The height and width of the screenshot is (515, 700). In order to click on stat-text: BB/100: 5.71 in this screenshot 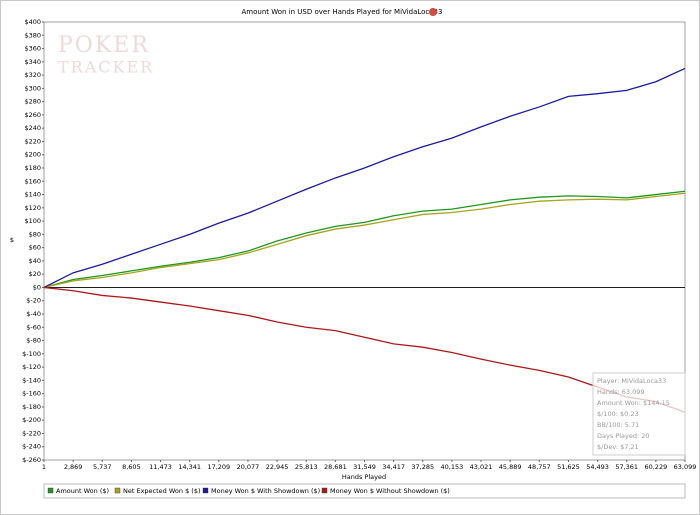, I will do `click(618, 425)`.